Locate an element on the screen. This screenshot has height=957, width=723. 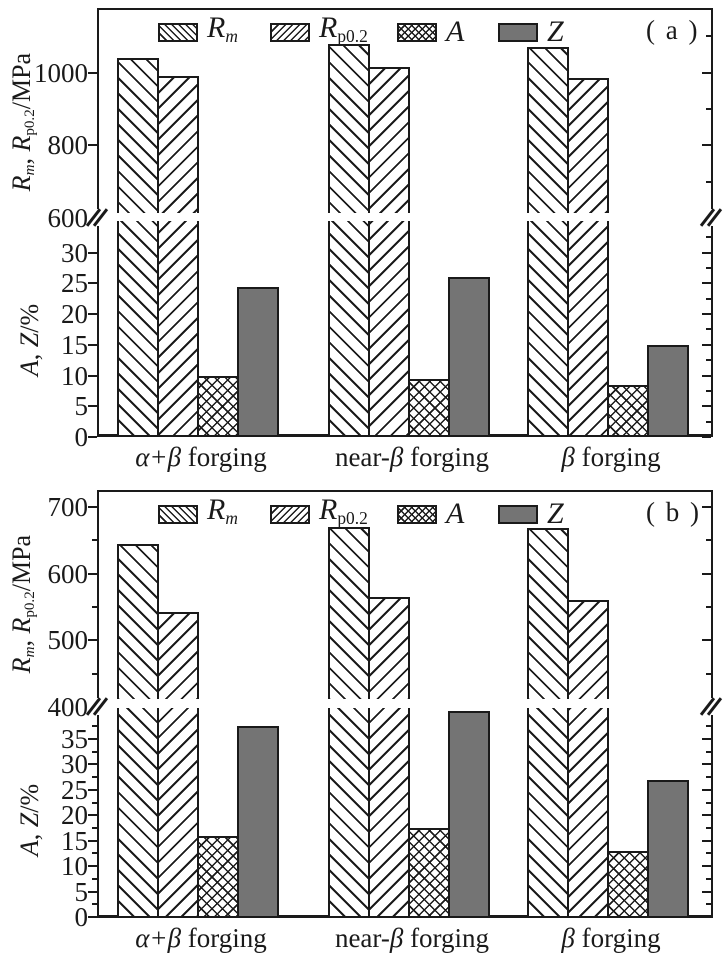
legend-label-rp02: Rp0.2 is located at coordinates (343, 514).